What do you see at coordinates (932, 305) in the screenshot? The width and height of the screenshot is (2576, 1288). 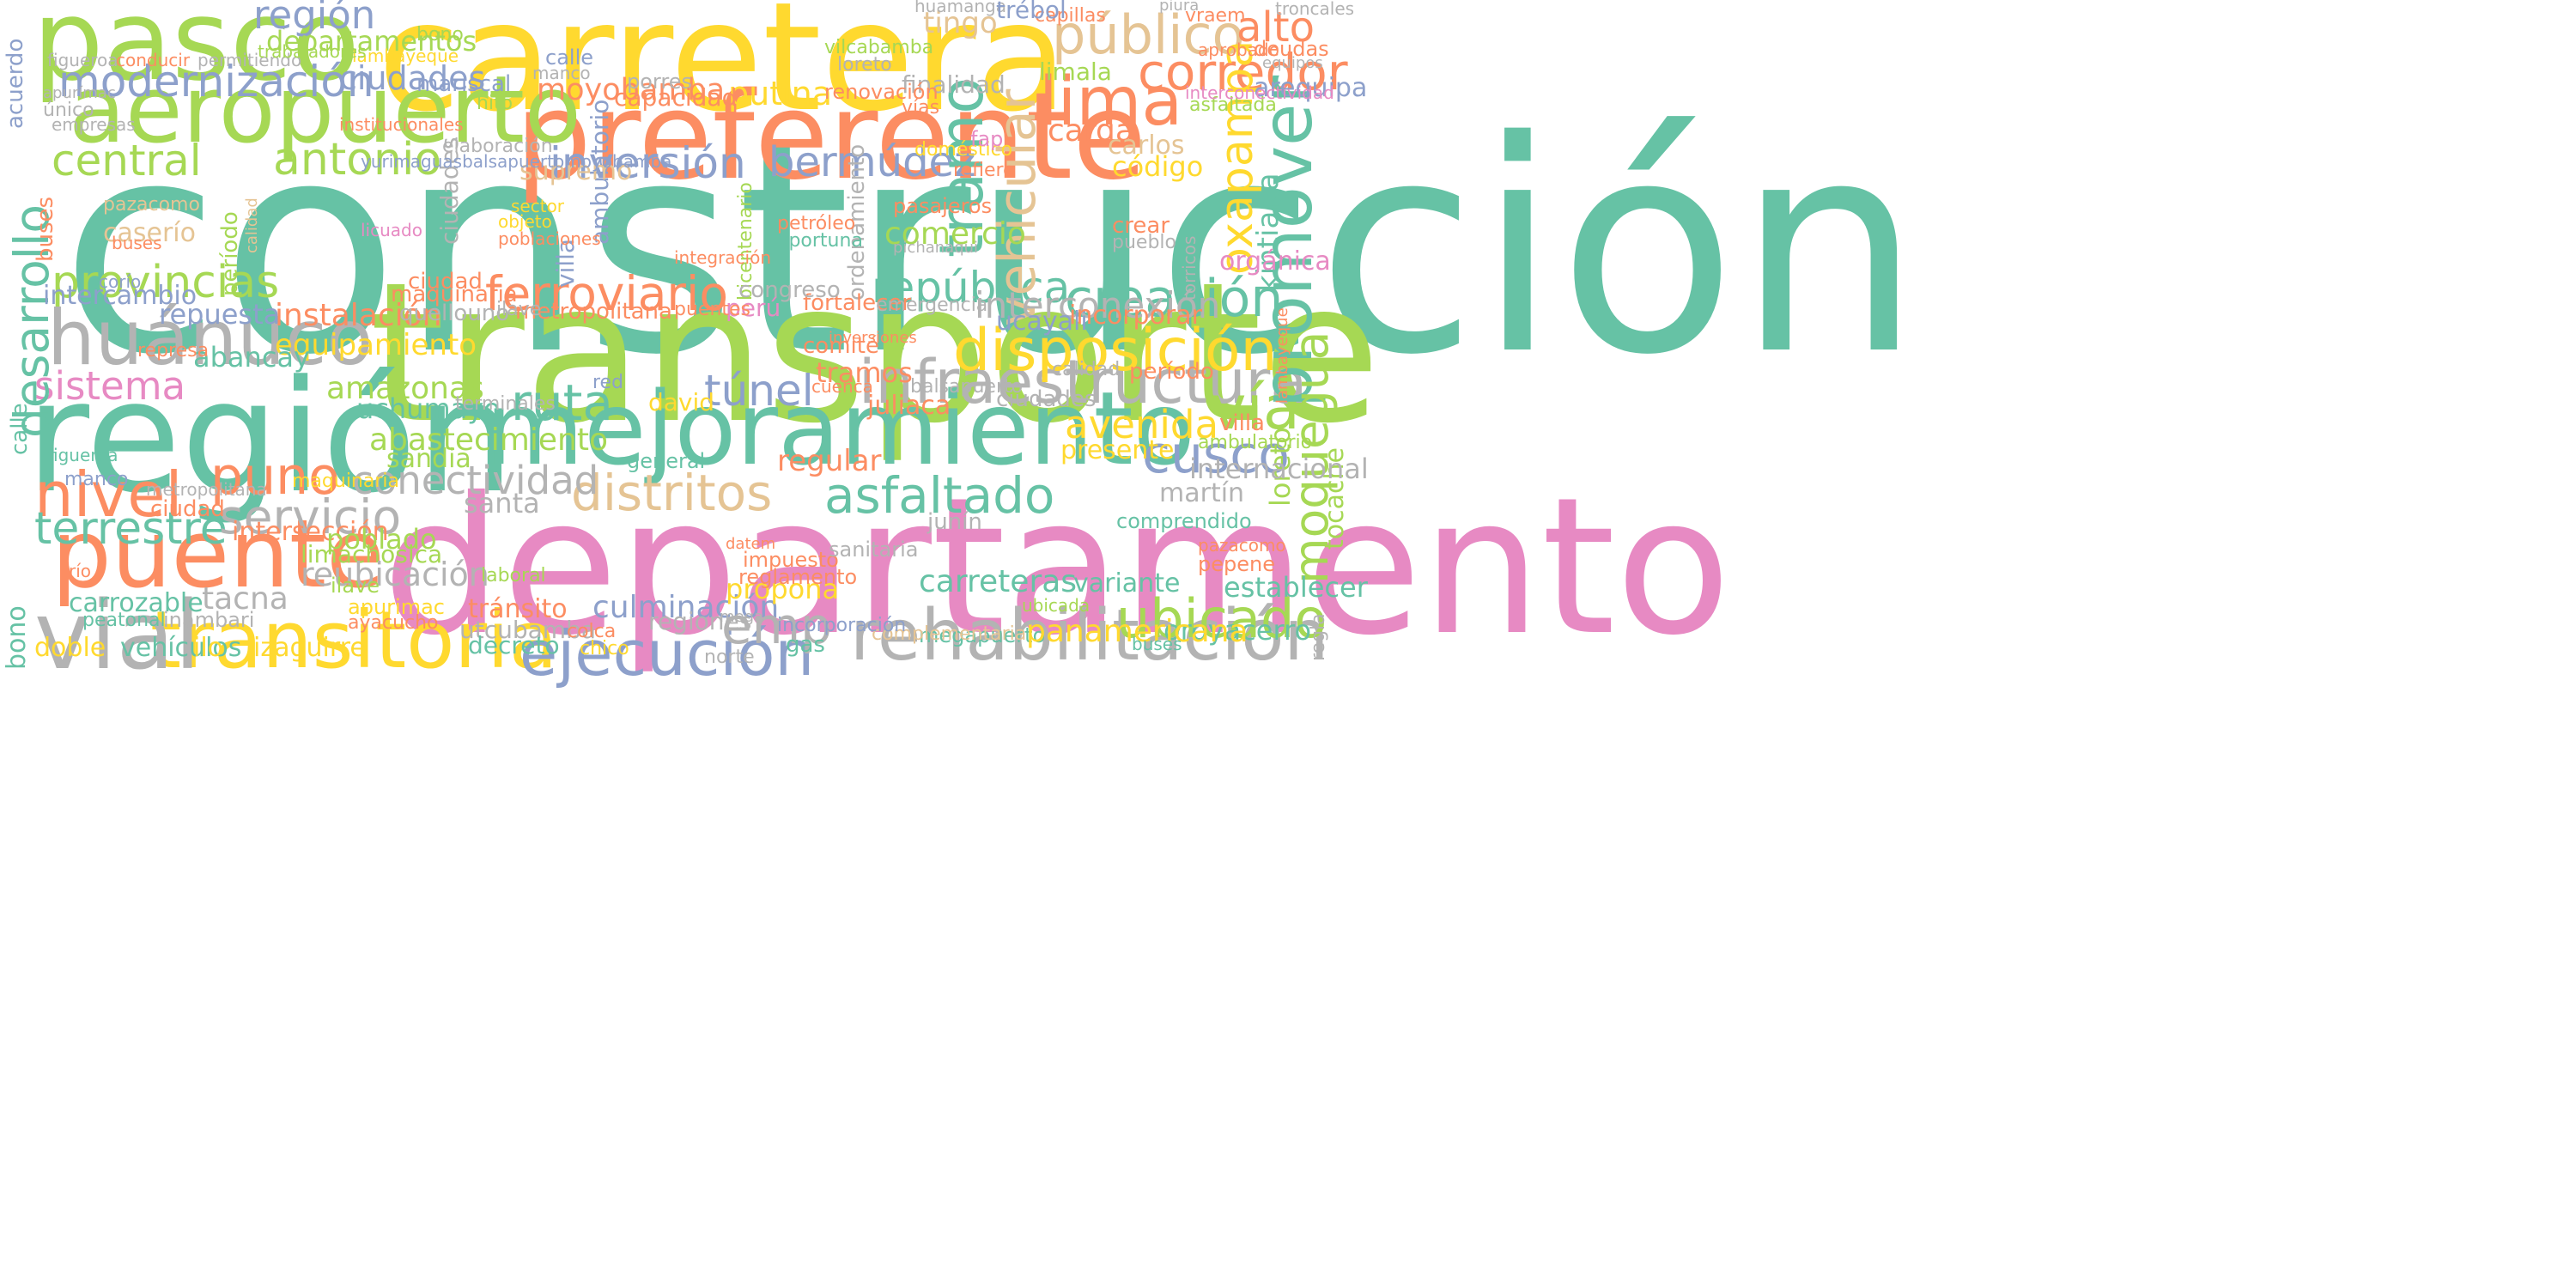 I see `word-organica: emergencia` at bounding box center [932, 305].